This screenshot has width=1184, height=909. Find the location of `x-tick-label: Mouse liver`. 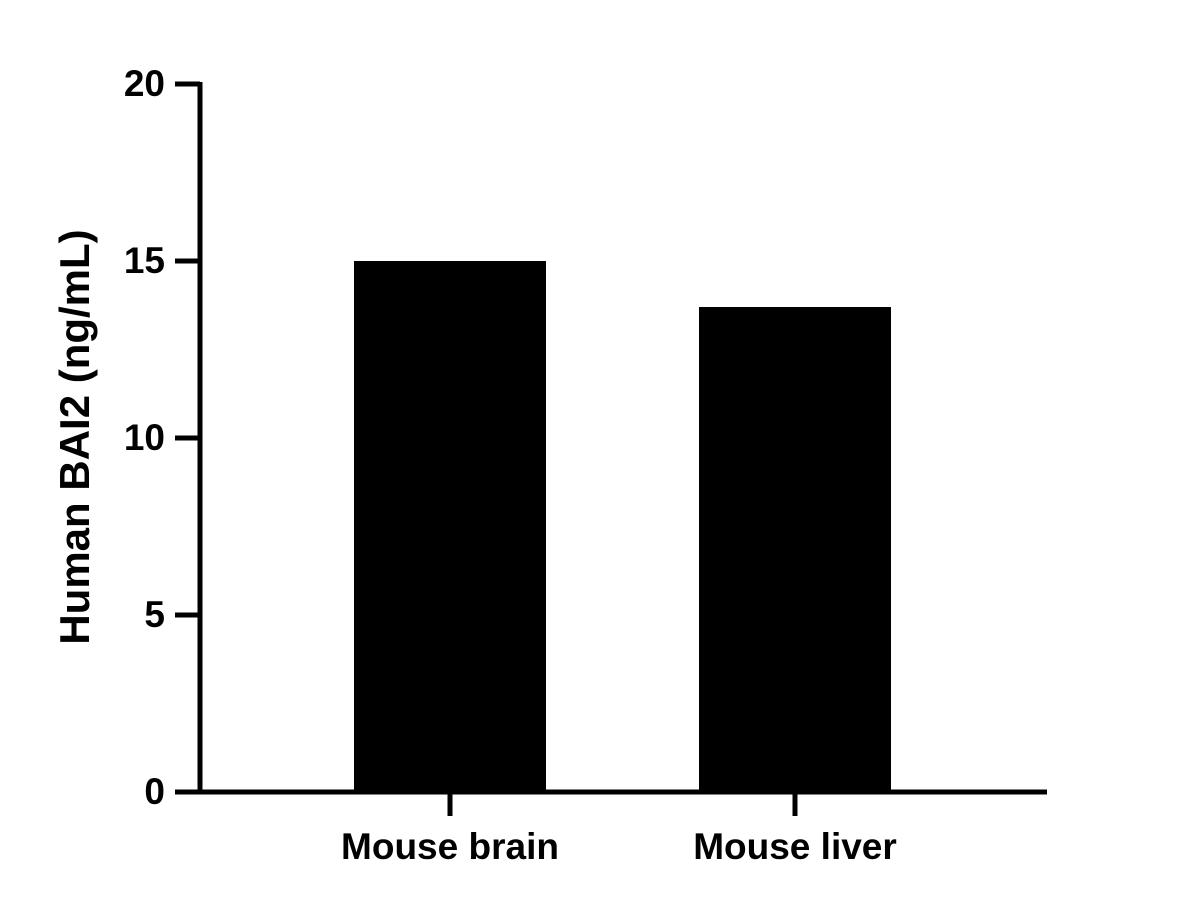

x-tick-label: Mouse liver is located at coordinates (795, 846).